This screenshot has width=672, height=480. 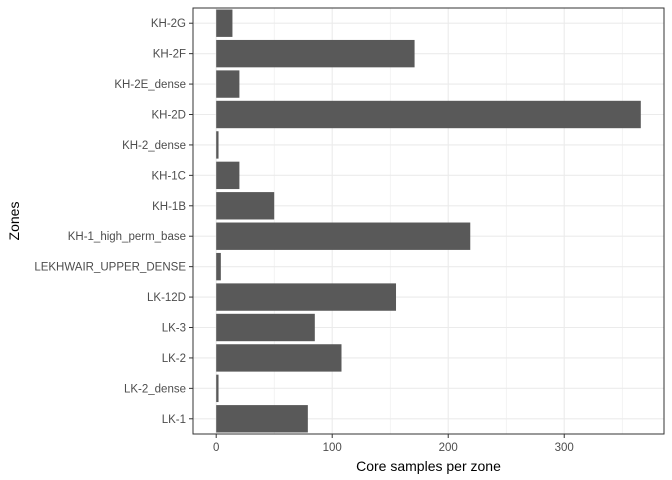 I want to click on y-tick-label: KH-1B, so click(x=169, y=207).